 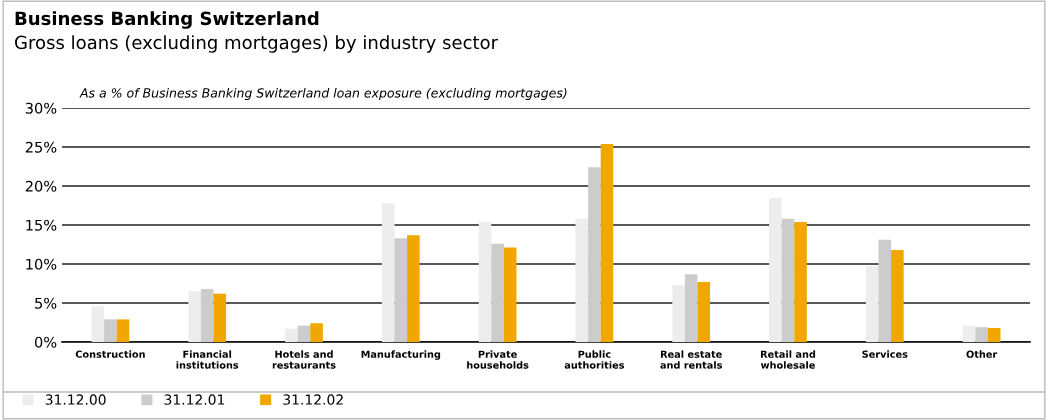 What do you see at coordinates (498, 359) in the screenshot?
I see `x-tick-label: Private households` at bounding box center [498, 359].